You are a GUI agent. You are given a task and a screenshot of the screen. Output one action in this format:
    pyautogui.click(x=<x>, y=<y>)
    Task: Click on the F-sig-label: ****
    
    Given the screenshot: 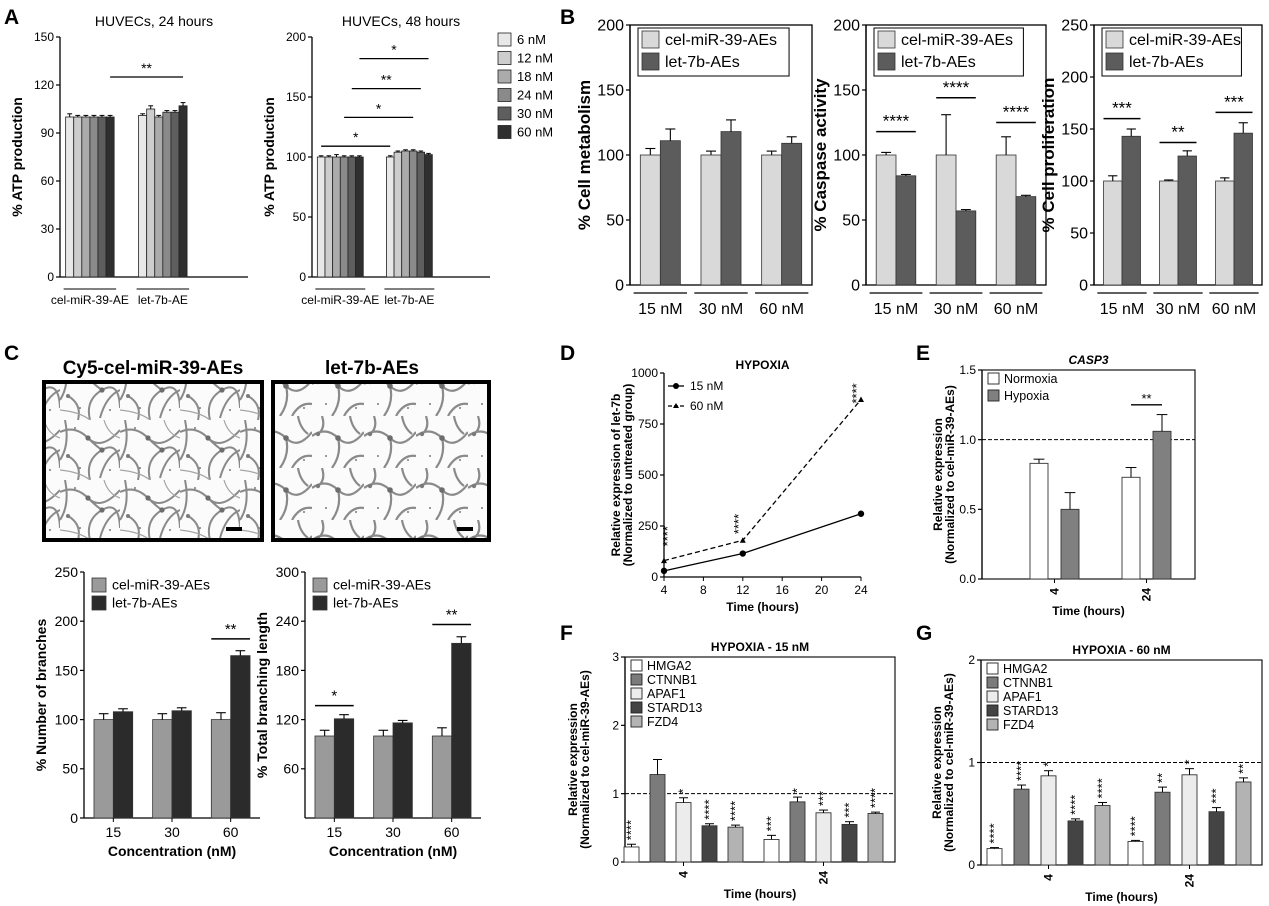 What is the action you would take?
    pyautogui.click(x=631, y=830)
    